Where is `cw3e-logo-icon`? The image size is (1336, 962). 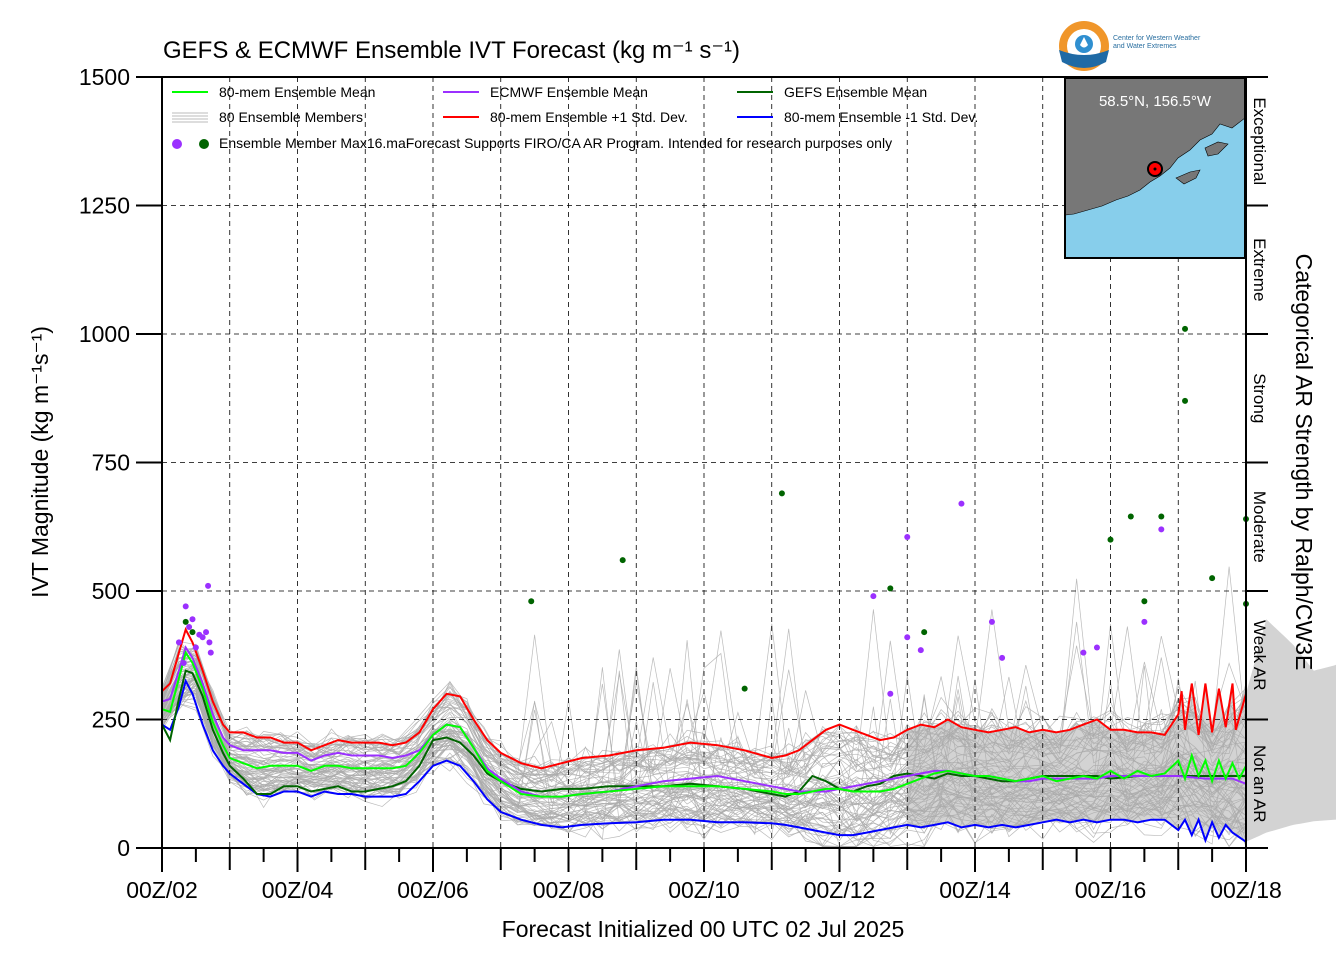
cw3e-logo-icon is located at coordinates (1084, 46).